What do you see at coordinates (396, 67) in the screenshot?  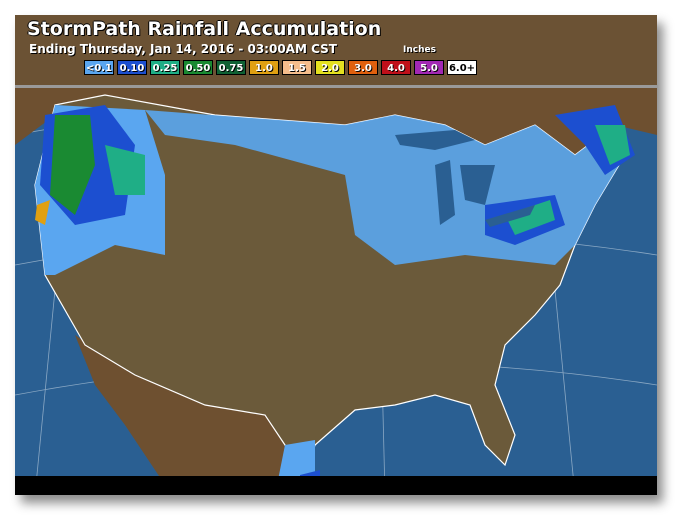 I see `legend-swatch: 4.0` at bounding box center [396, 67].